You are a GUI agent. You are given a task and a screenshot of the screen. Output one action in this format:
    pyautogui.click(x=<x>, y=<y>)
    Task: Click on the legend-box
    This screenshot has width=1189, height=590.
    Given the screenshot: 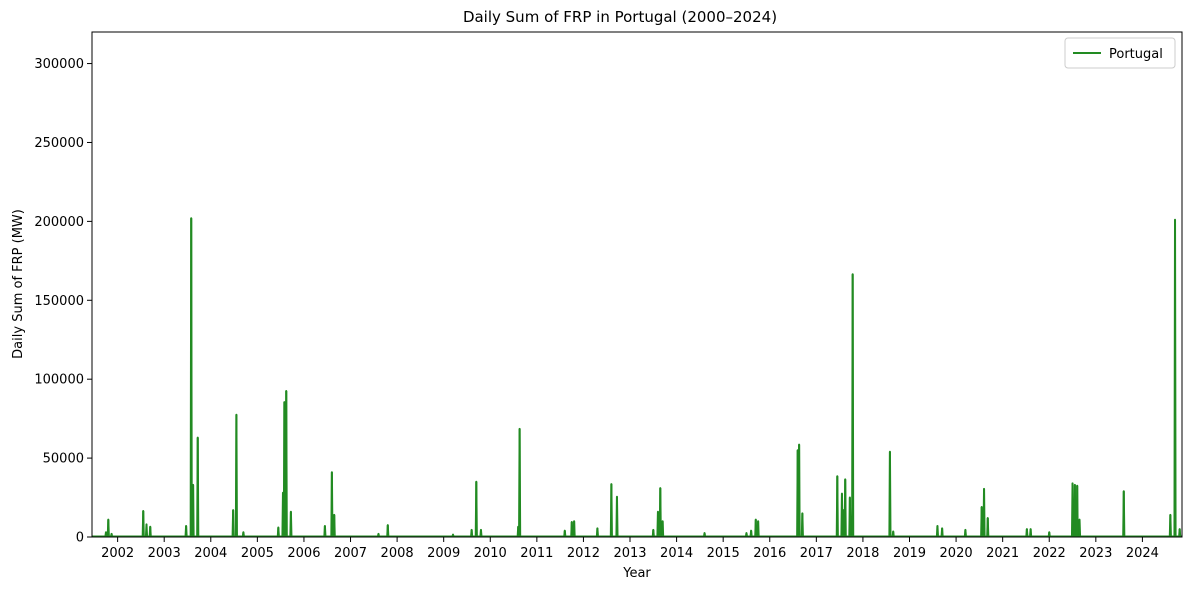 What is the action you would take?
    pyautogui.click(x=1120, y=53)
    